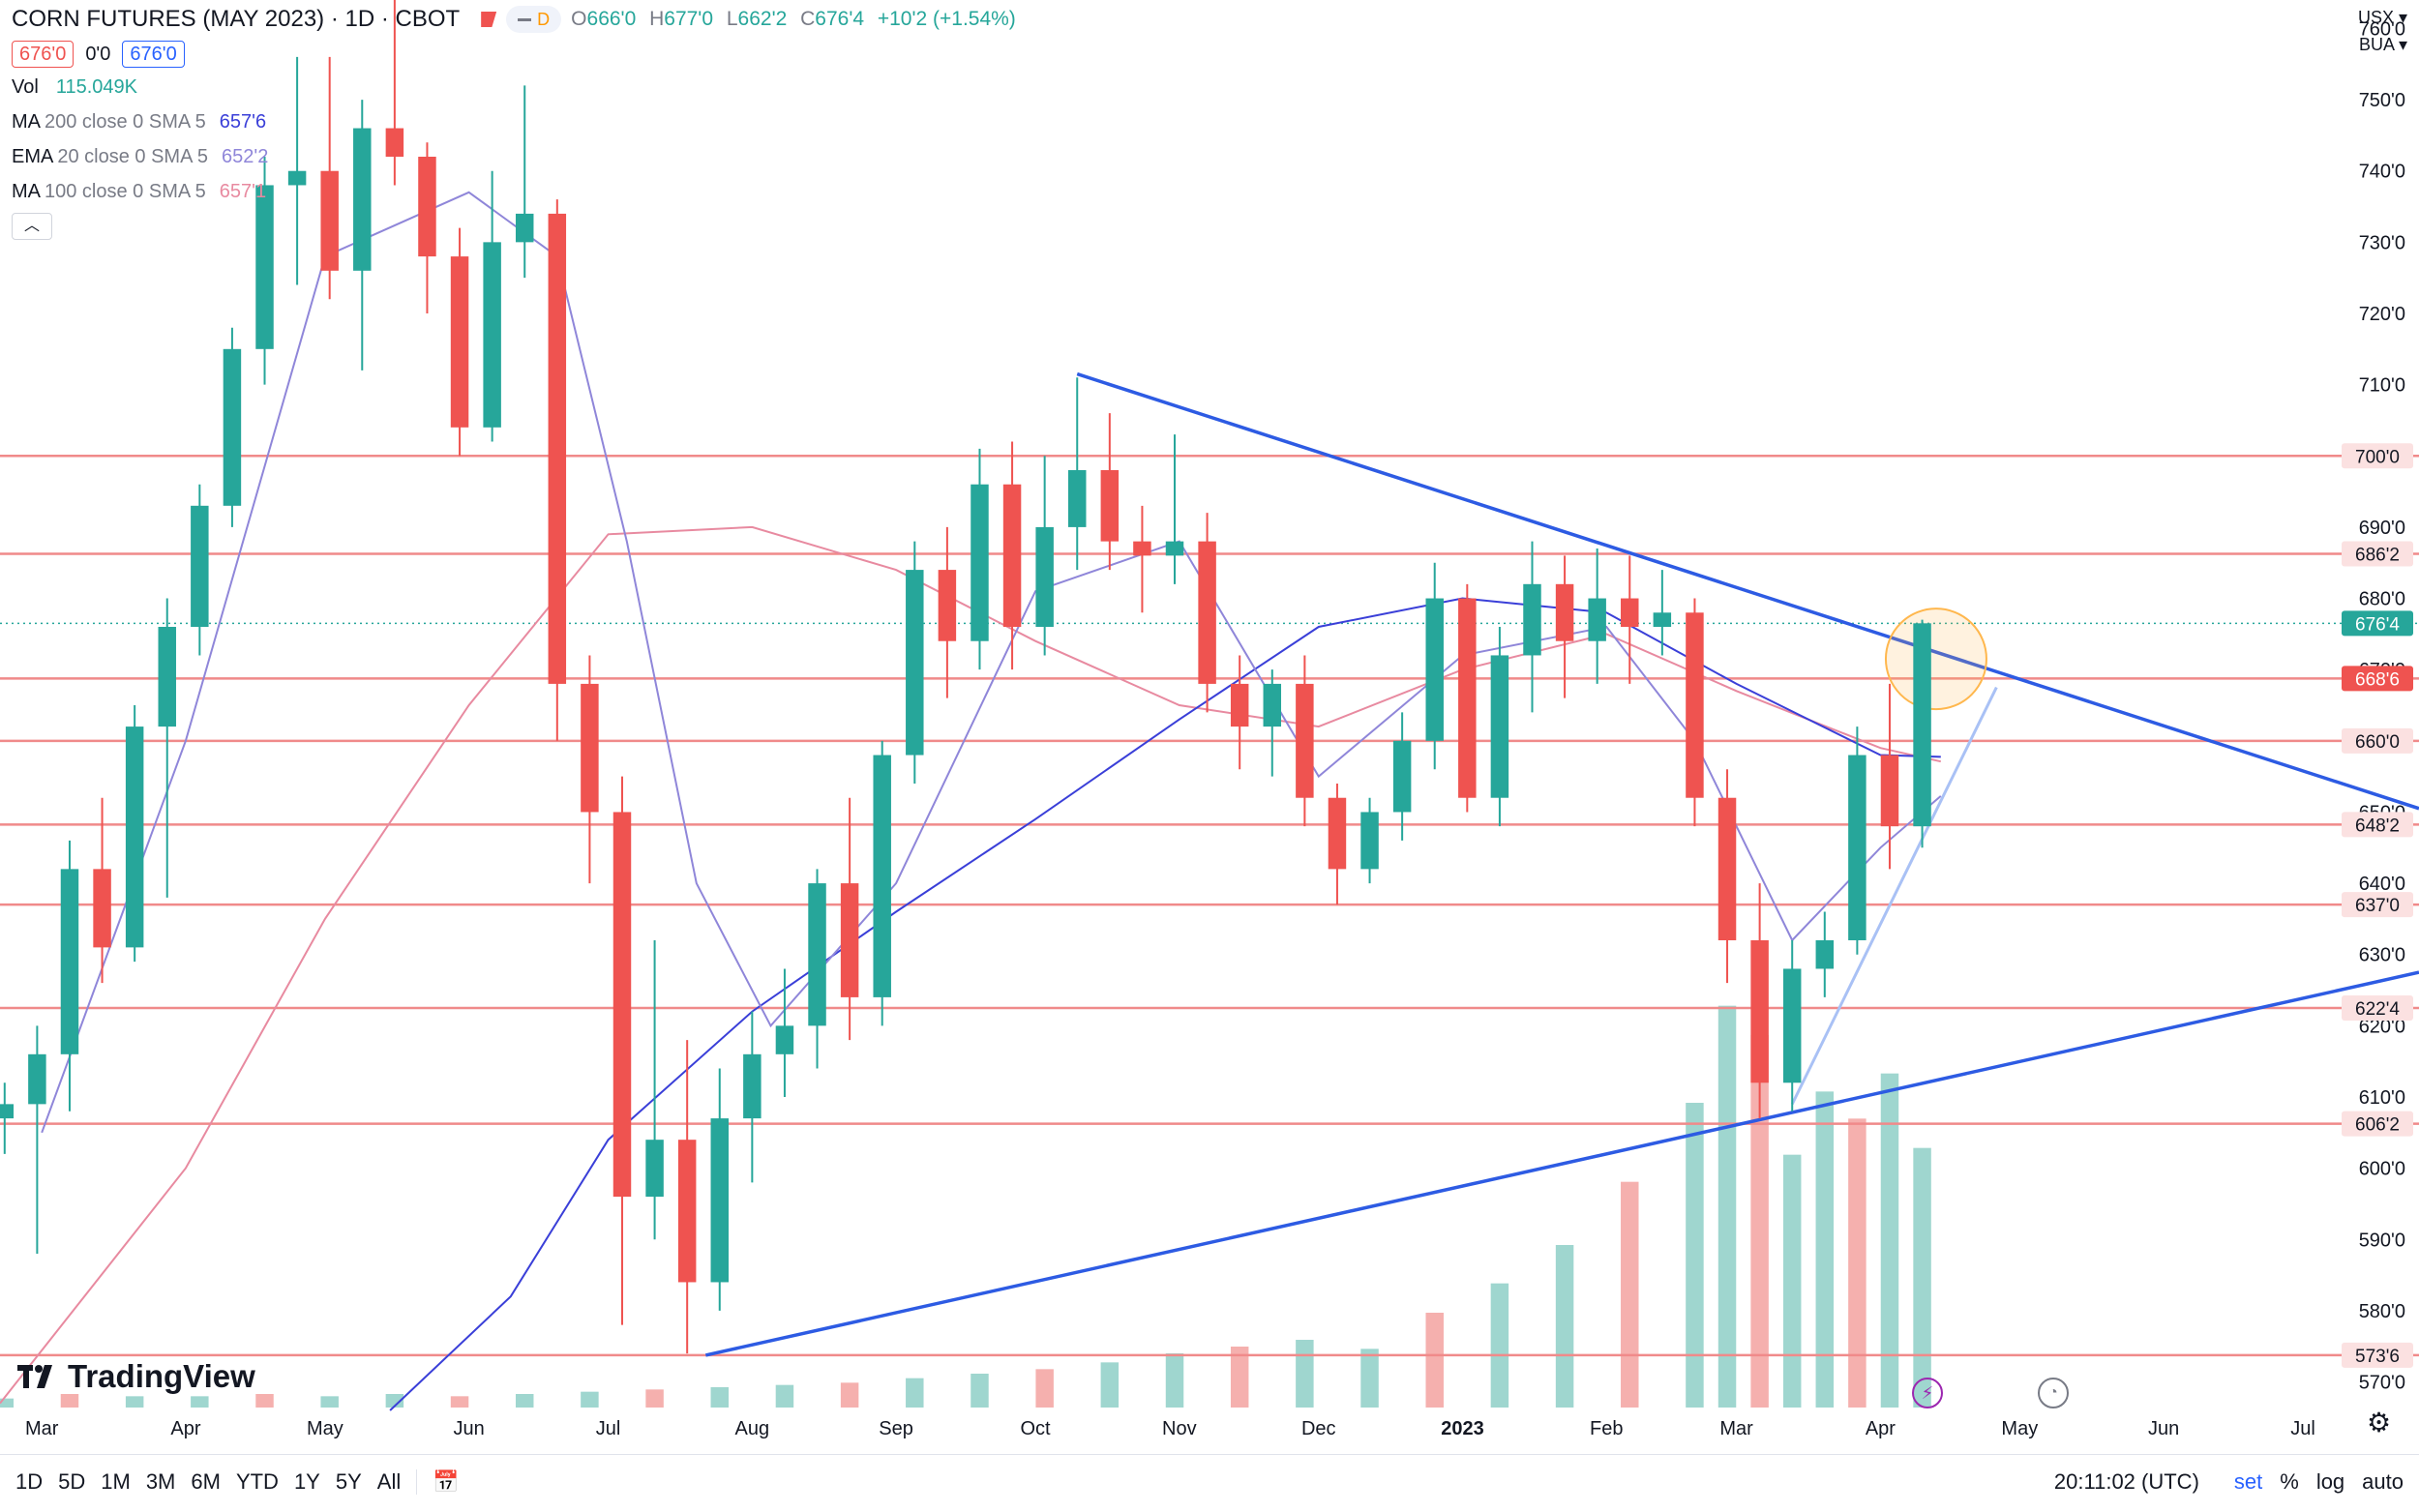 The height and width of the screenshot is (1512, 2419). I want to click on price-tick-label: 640'0, so click(2382, 885).